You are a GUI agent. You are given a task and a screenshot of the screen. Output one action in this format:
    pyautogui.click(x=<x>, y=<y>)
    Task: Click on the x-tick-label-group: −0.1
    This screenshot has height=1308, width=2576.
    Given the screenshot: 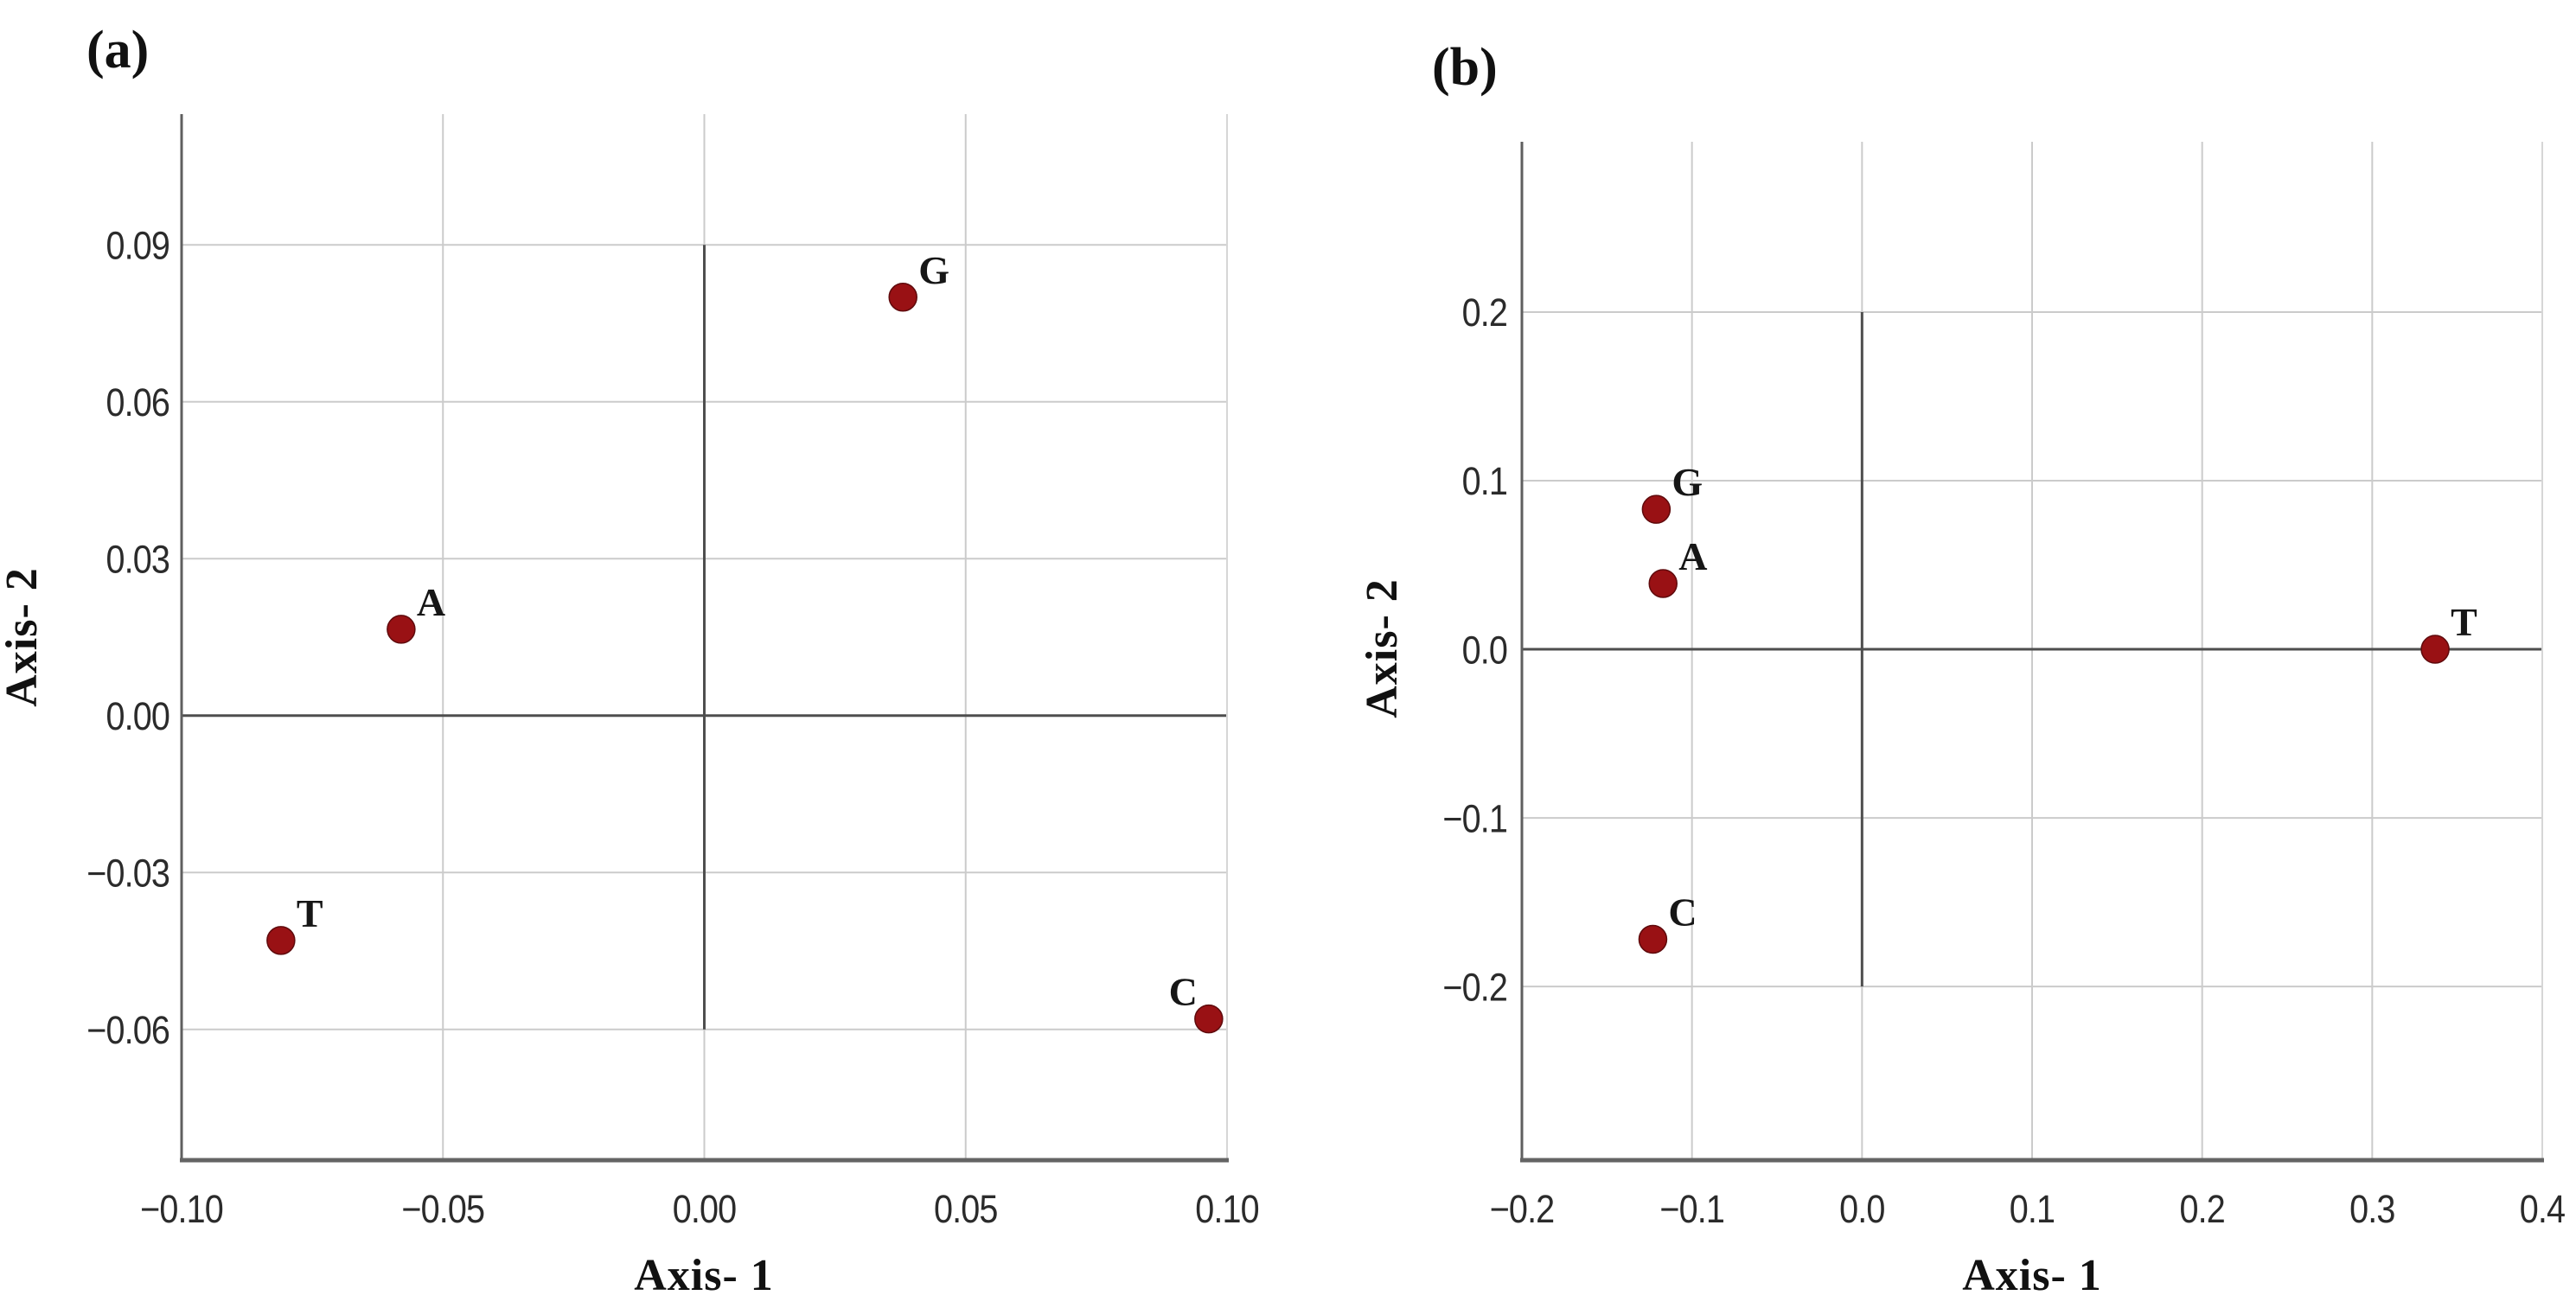 What is the action you would take?
    pyautogui.click(x=1692, y=1209)
    